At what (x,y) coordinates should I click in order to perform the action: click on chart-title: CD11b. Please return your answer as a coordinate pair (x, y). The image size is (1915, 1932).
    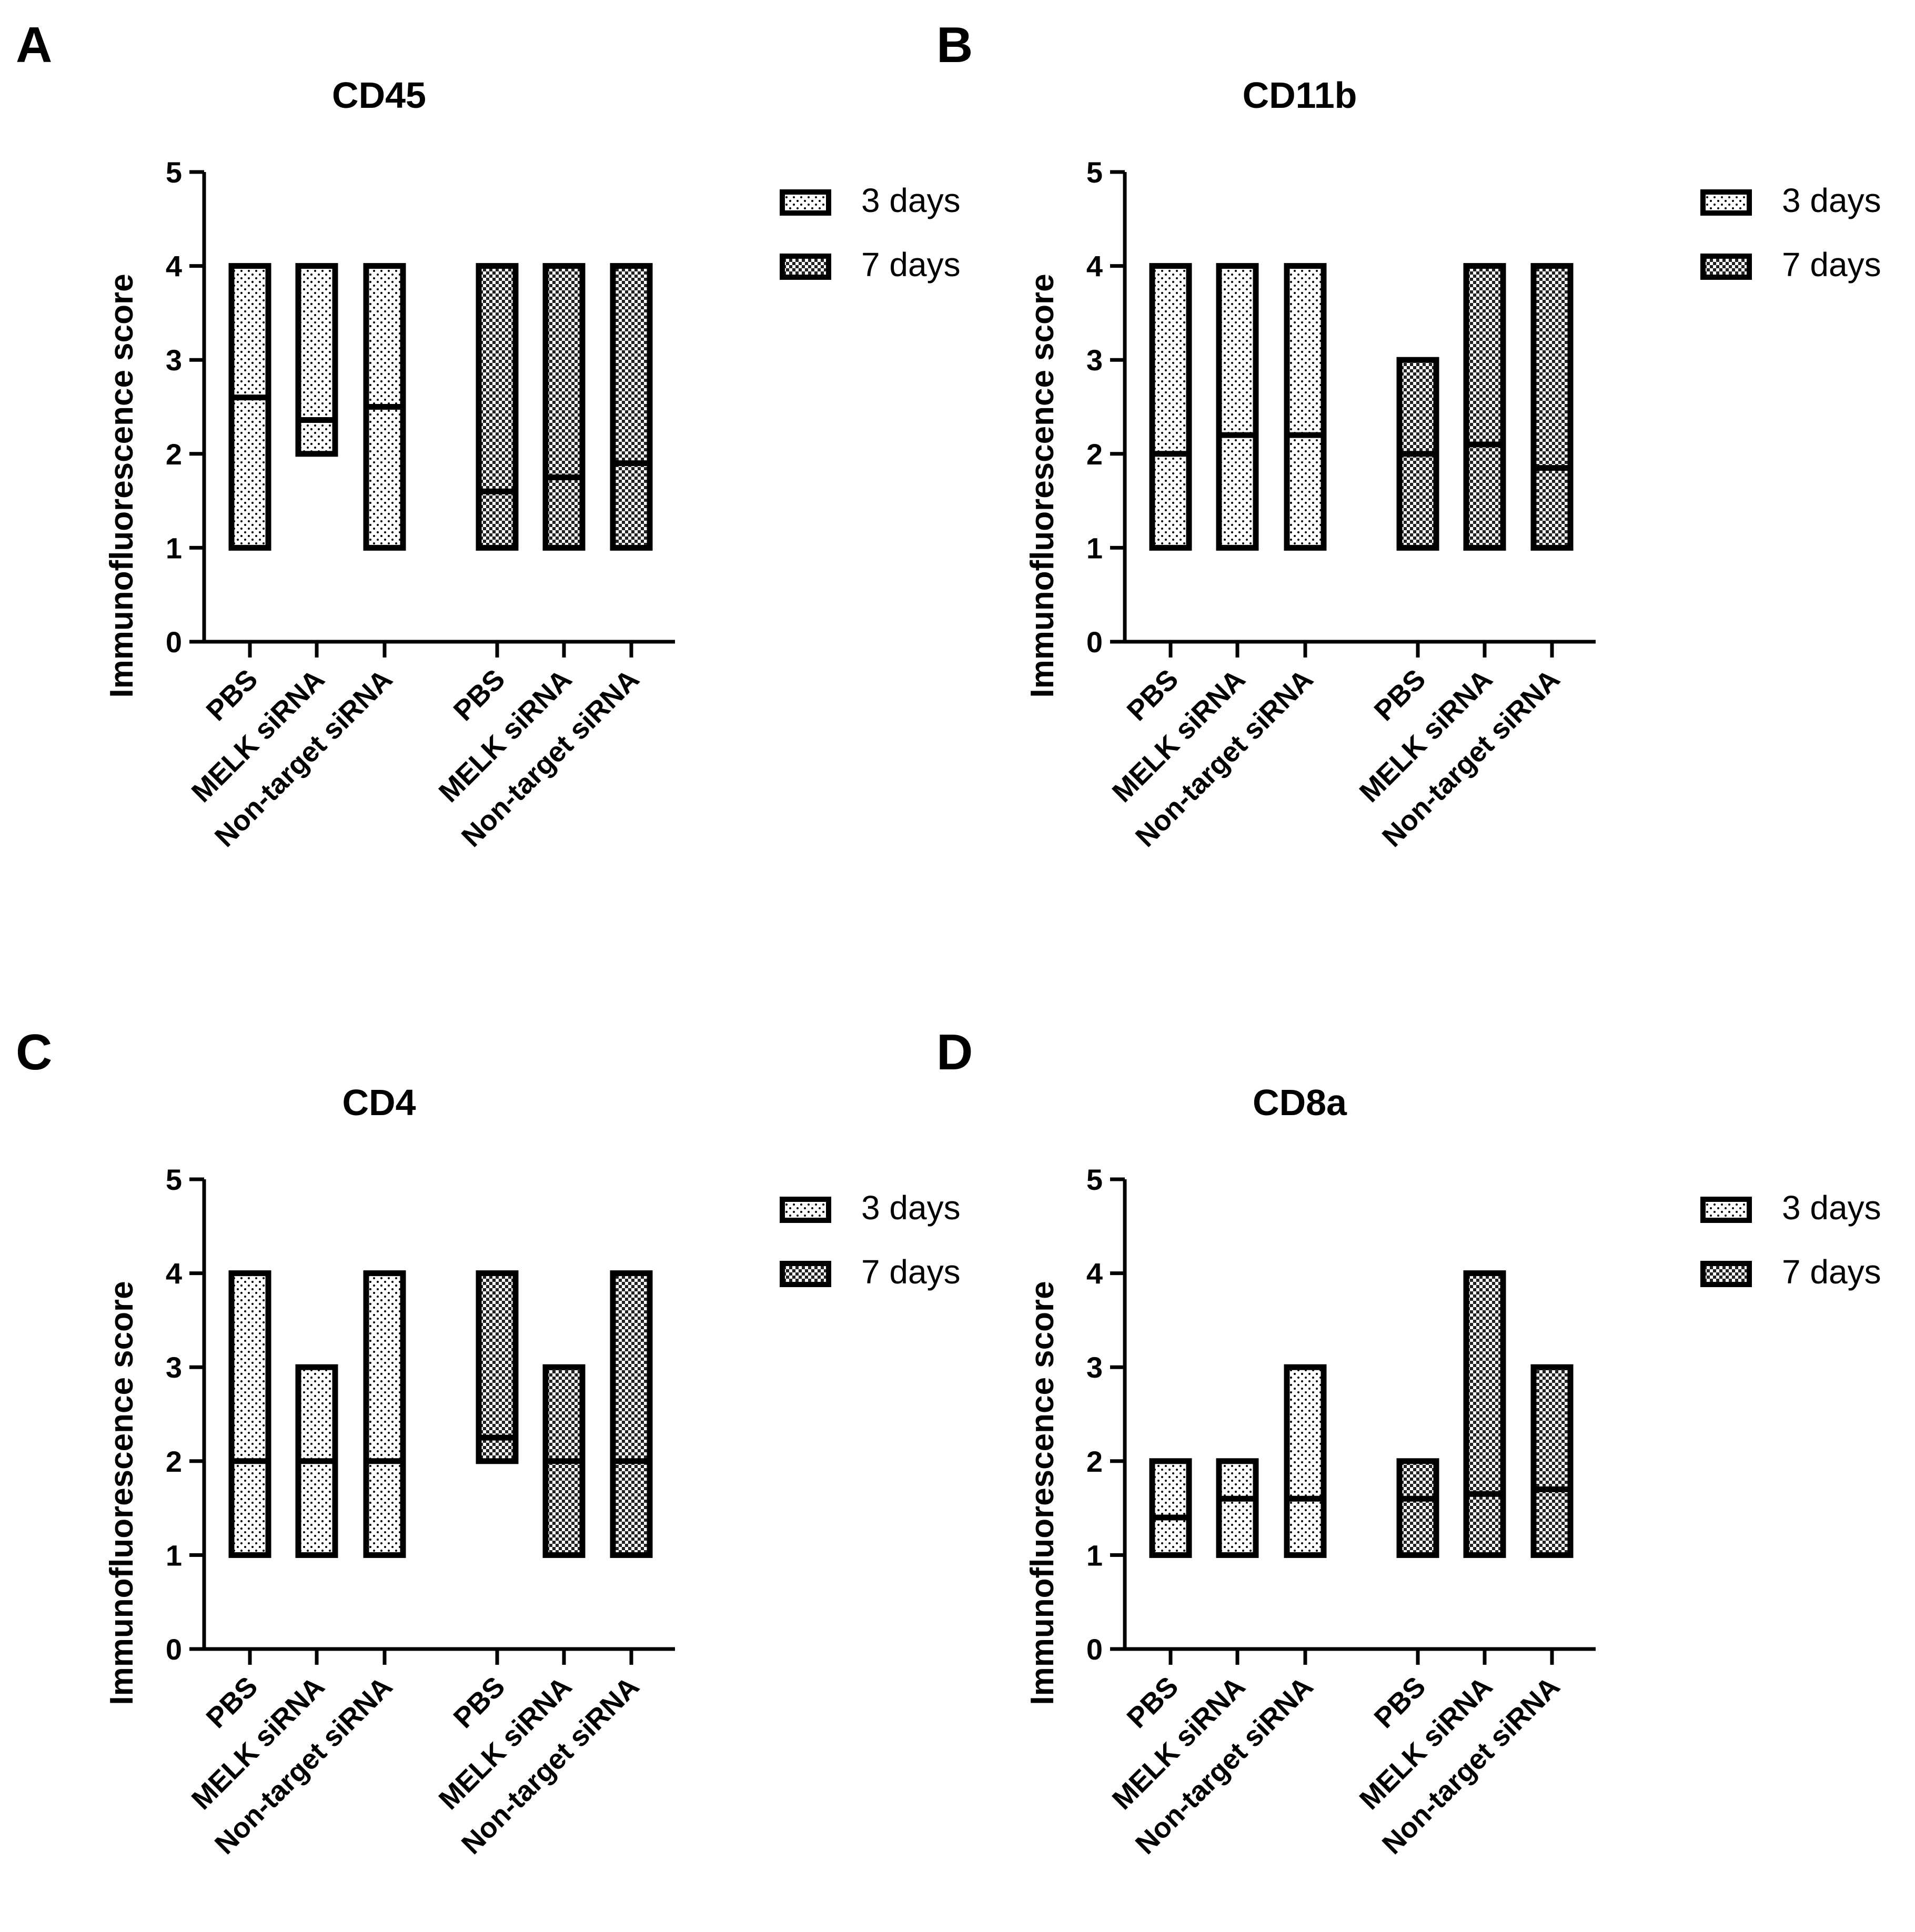
    Looking at the image, I should click on (1300, 96).